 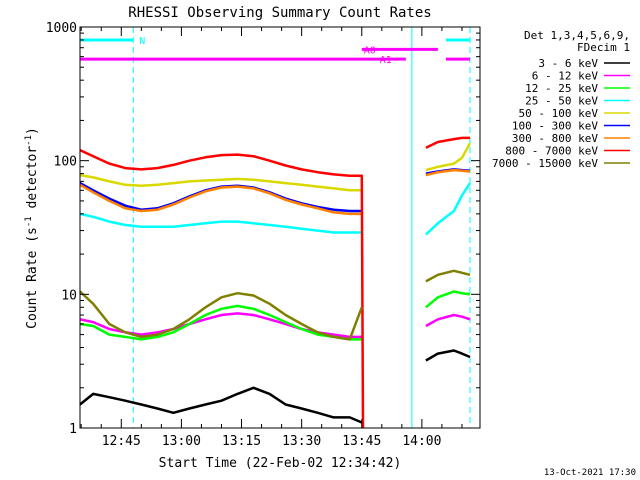 What do you see at coordinates (545, 163) in the screenshot?
I see `legend-label: 7000 - 15000 keV` at bounding box center [545, 163].